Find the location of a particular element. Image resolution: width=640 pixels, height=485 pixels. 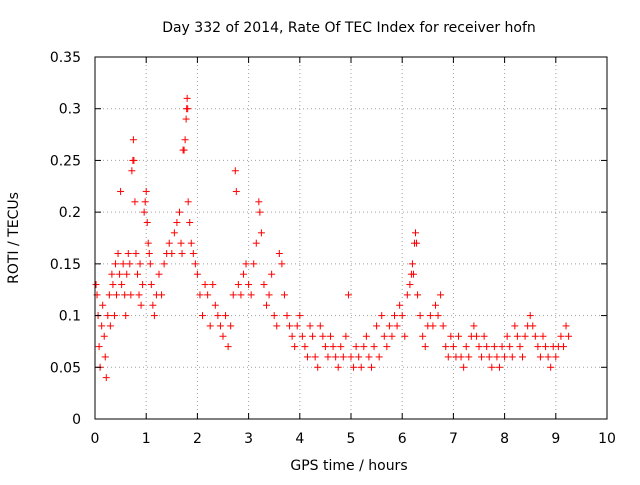

x-tick-label: 10 is located at coordinates (607, 439).